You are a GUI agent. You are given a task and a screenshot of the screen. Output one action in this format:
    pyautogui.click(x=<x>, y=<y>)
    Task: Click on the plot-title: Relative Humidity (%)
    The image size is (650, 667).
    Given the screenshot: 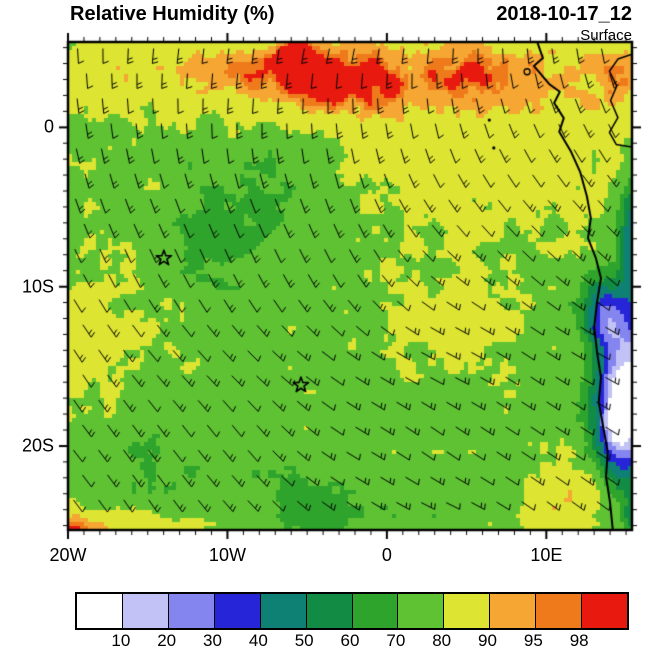 What is the action you would take?
    pyautogui.click(x=172, y=14)
    